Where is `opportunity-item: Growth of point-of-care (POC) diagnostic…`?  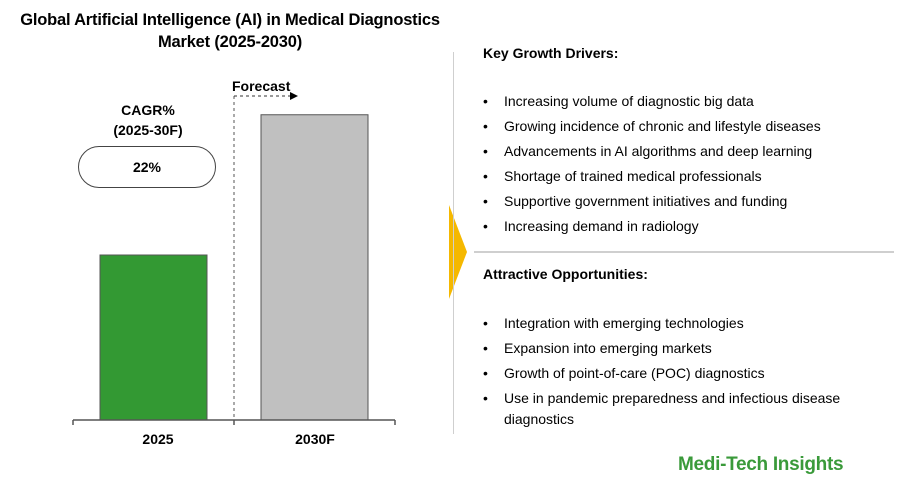 opportunity-item: Growth of point-of-care (POC) diagnostic… is located at coordinates (683, 373).